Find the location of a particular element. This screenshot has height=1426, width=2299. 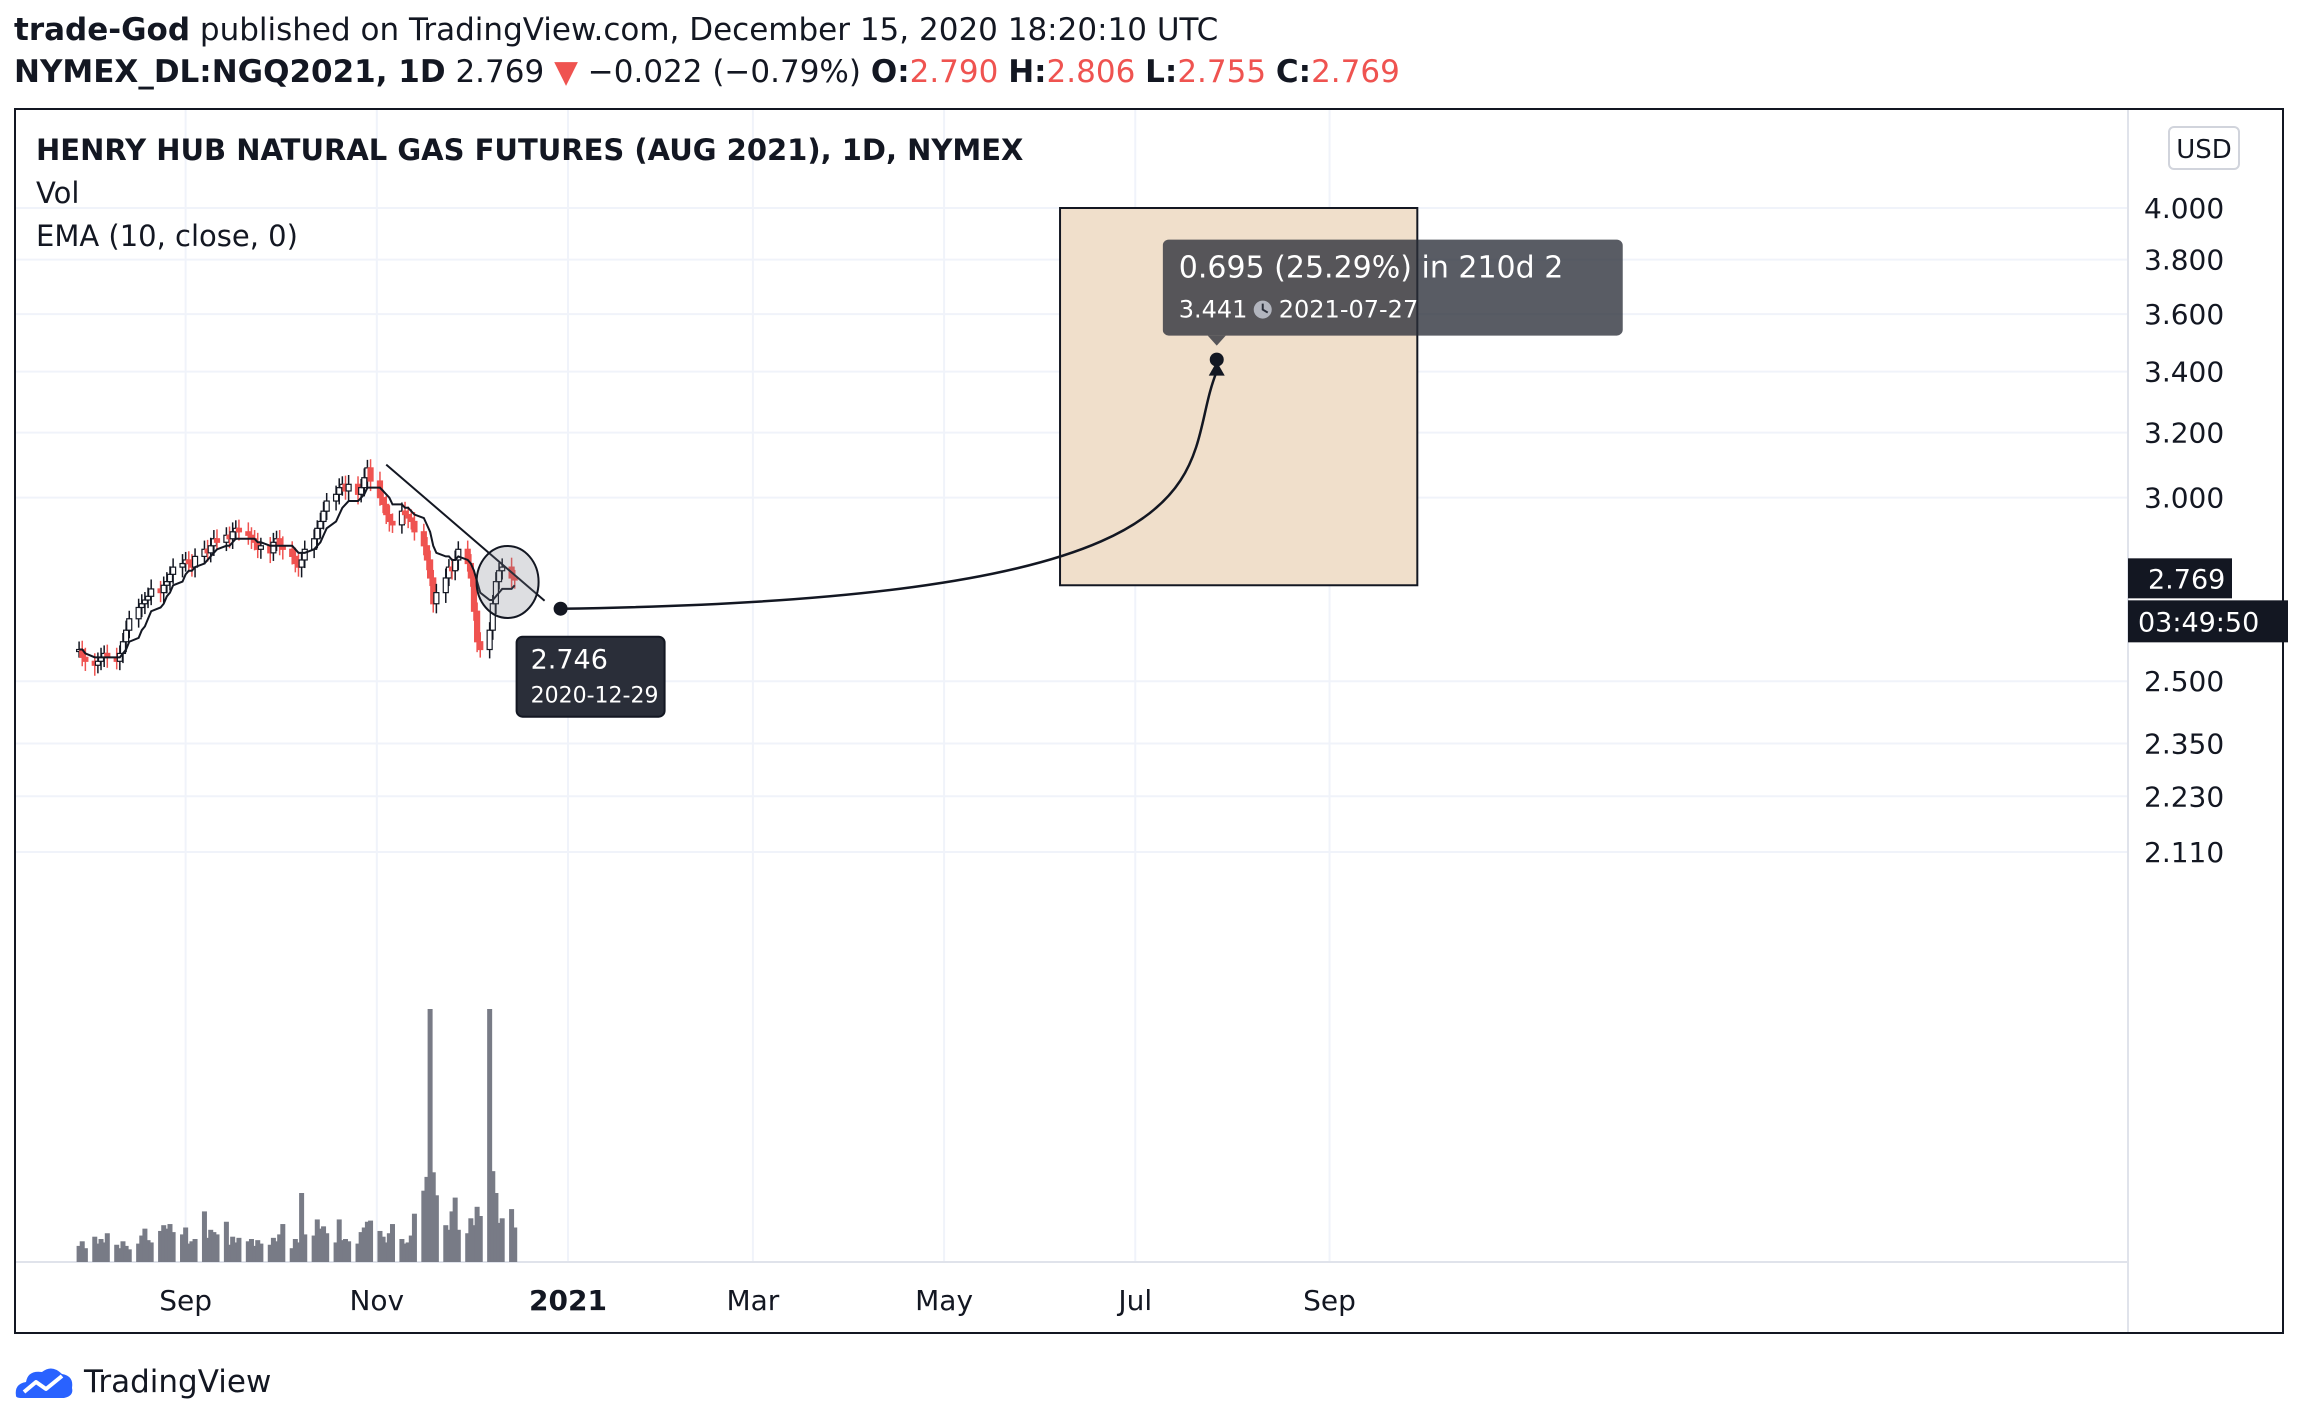

currency-button: USD is located at coordinates (2204, 148).